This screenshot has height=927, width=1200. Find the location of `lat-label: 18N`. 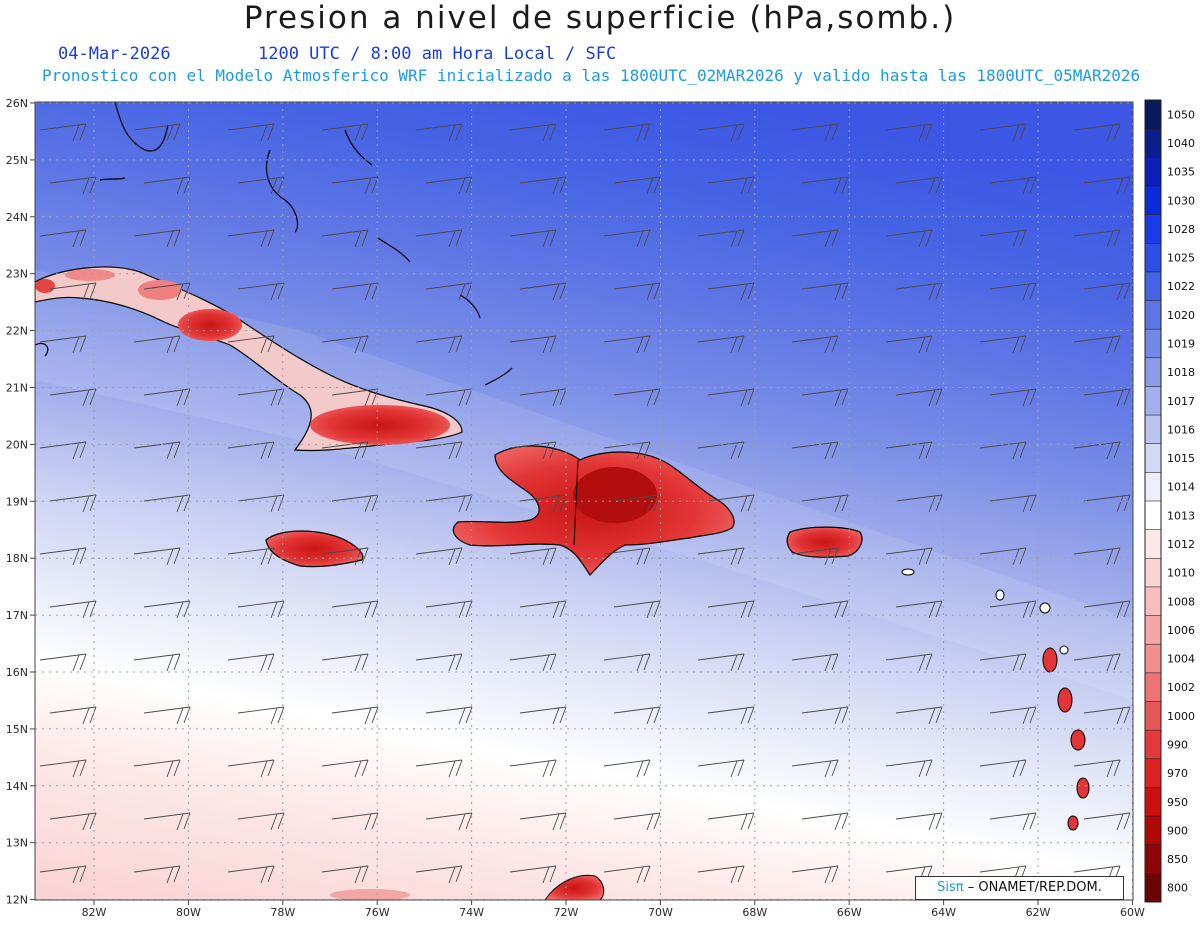

lat-label: 18N is located at coordinates (17, 558).